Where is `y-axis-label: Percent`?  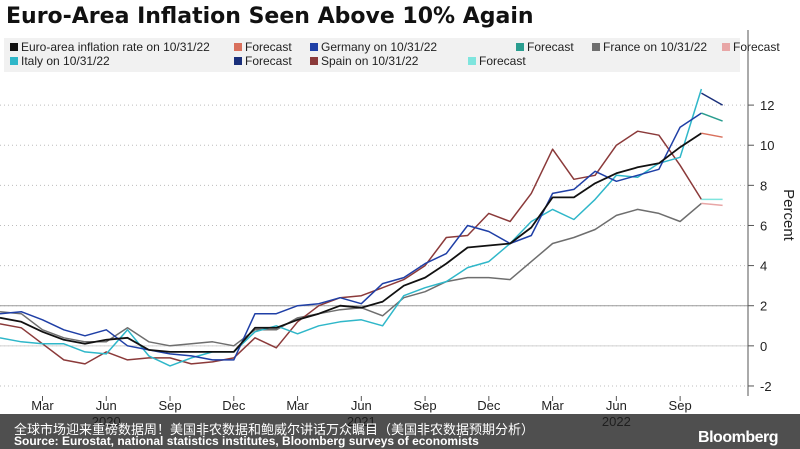 y-axis-label: Percent is located at coordinates (788, 215).